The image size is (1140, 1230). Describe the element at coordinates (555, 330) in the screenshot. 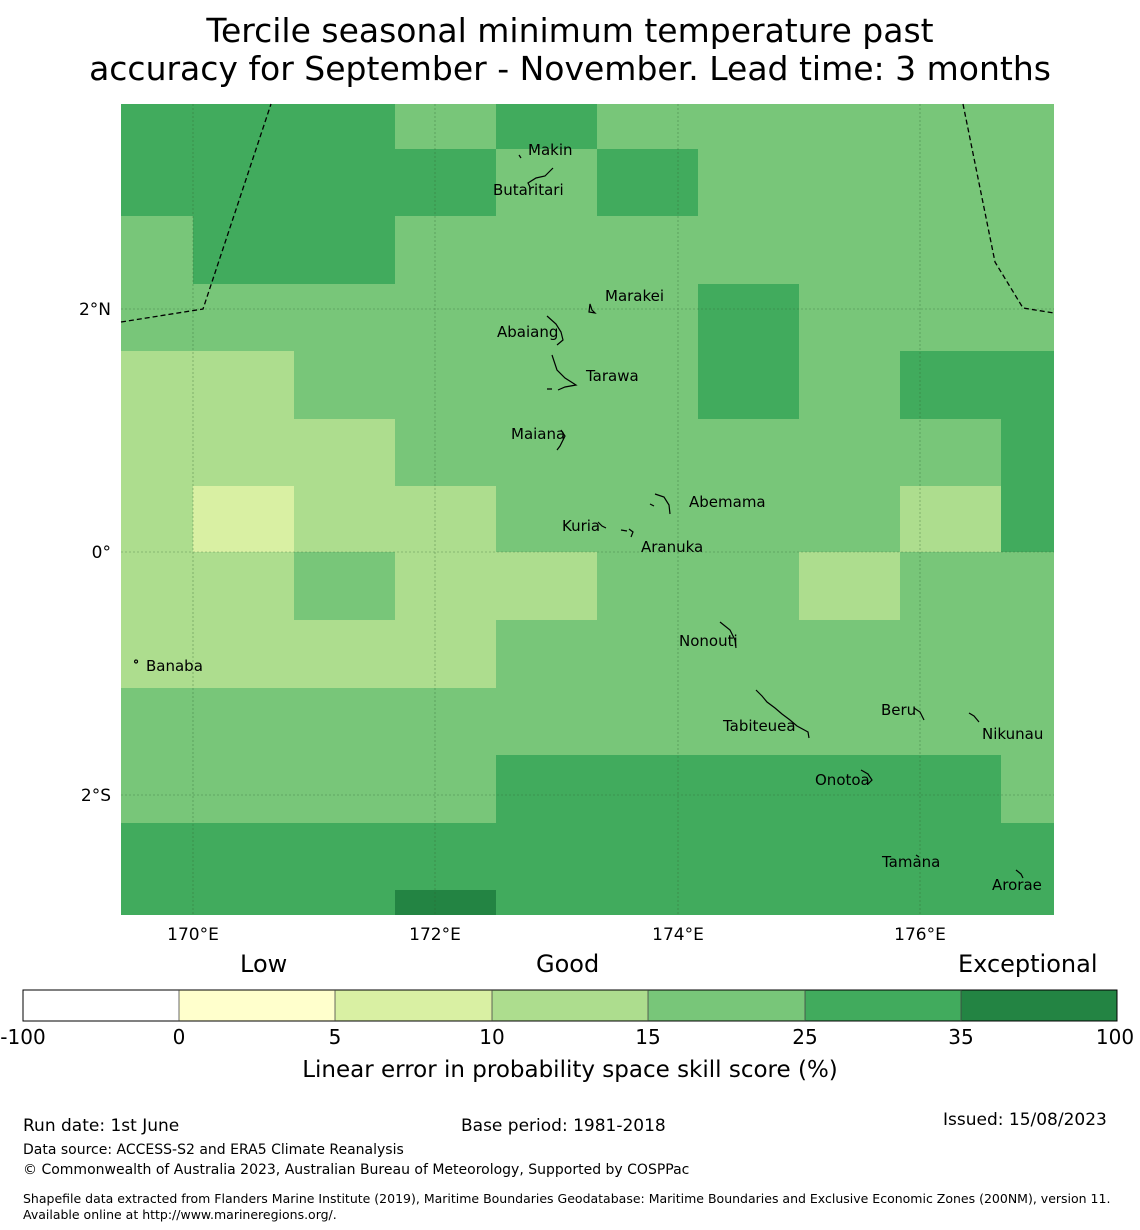

I see `island-abaiang` at that location.